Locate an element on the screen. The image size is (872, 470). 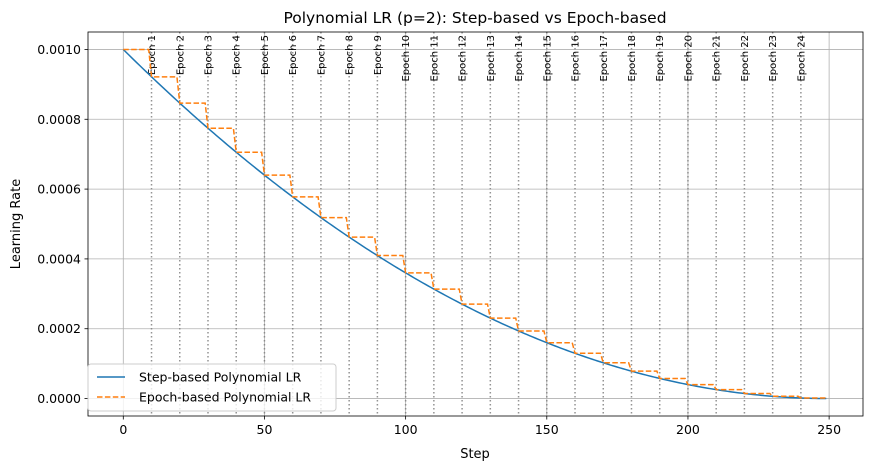
epoch-marker-label: Epoch 1 is located at coordinates (152, 55).